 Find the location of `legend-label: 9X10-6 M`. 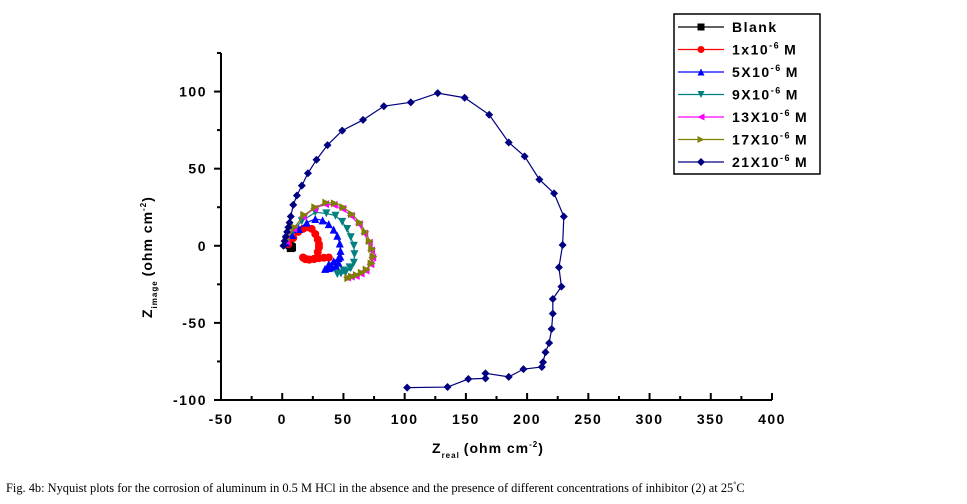

legend-label: 9X10-6 M is located at coordinates (765, 94).